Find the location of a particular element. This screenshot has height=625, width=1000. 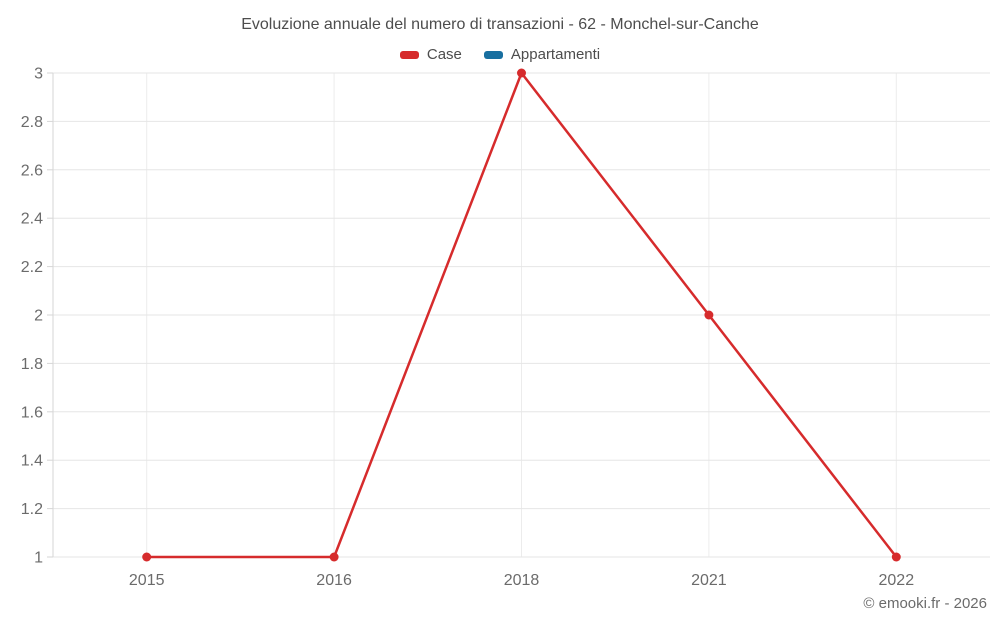

data-point-case-2022 is located at coordinates (896, 557).